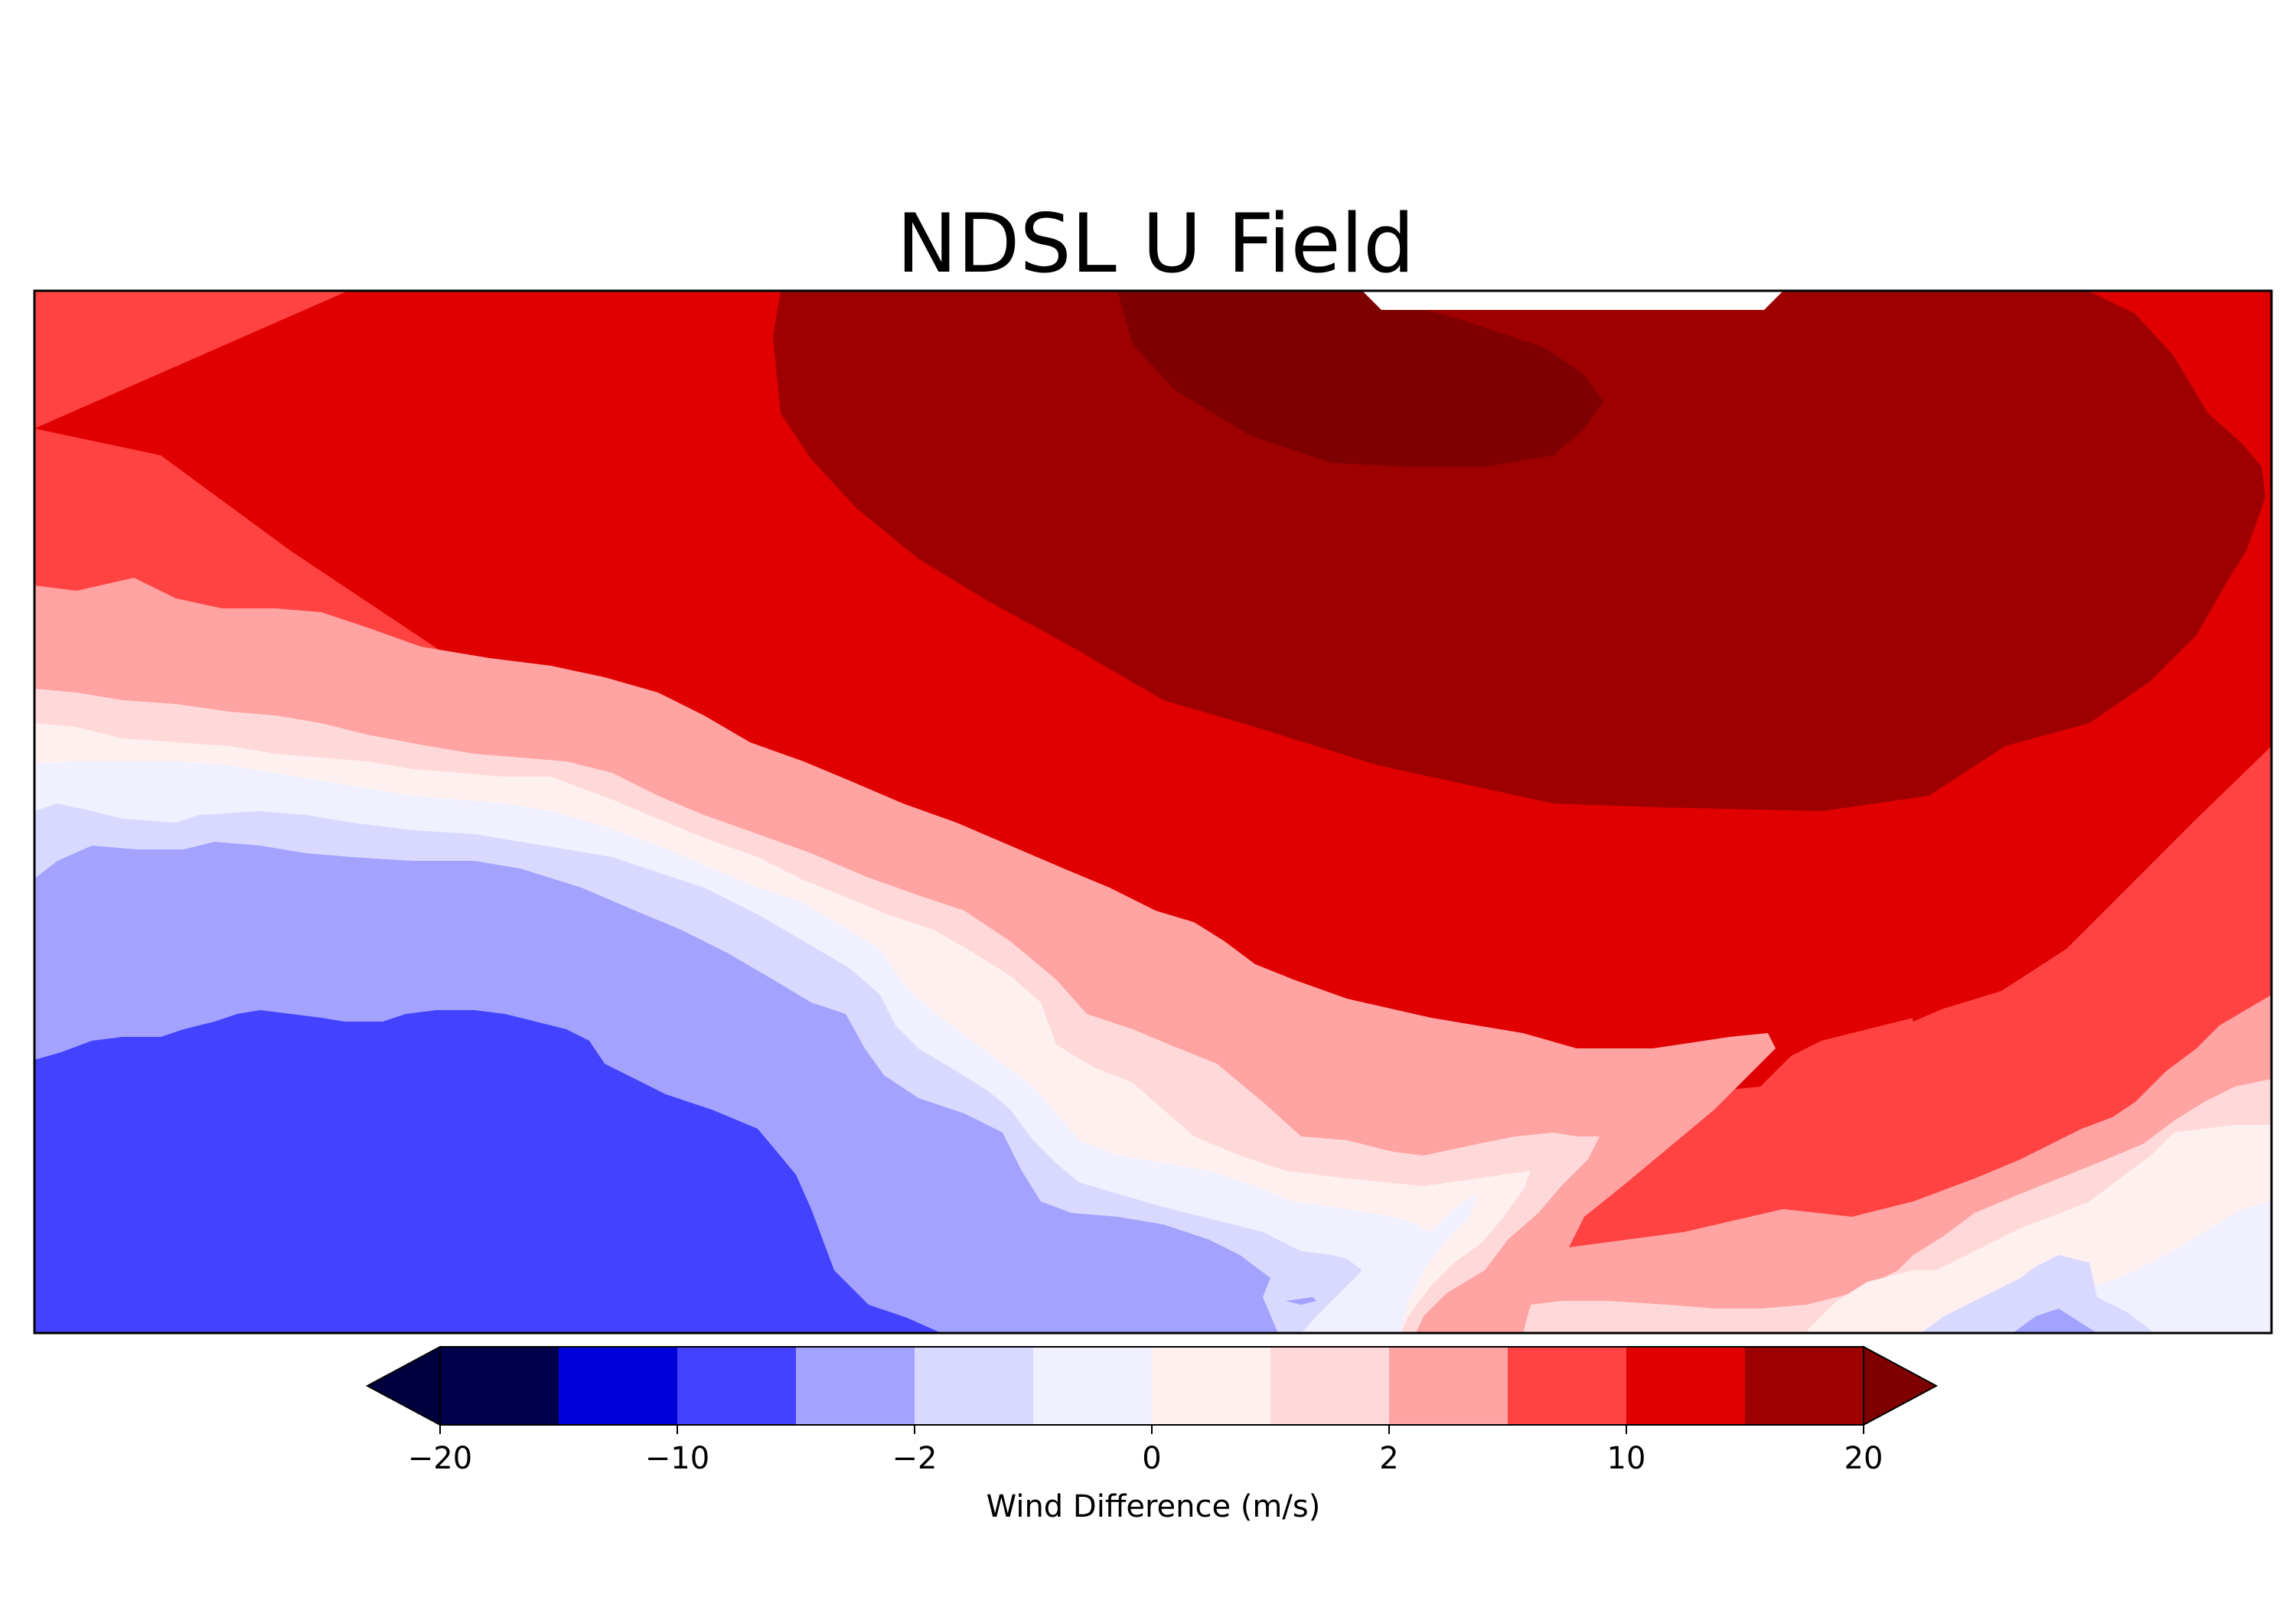 The height and width of the screenshot is (1607, 2296). Describe the element at coordinates (1626, 1458) in the screenshot. I see `colorbar-tick-label: 10` at that location.